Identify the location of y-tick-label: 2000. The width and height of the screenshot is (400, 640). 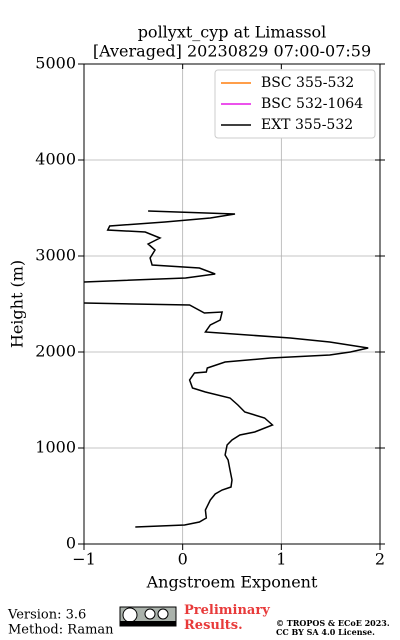
(55, 351).